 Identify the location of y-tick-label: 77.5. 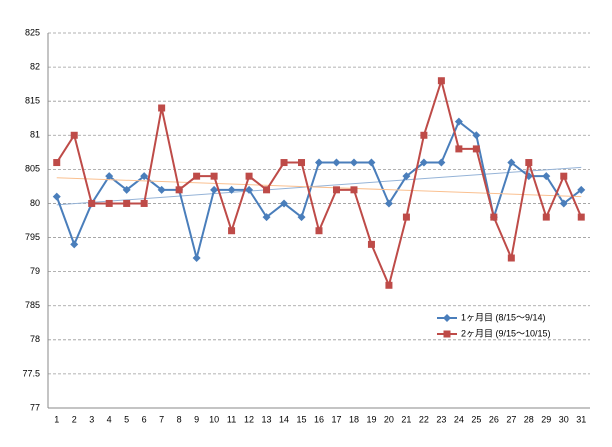
(31, 373).